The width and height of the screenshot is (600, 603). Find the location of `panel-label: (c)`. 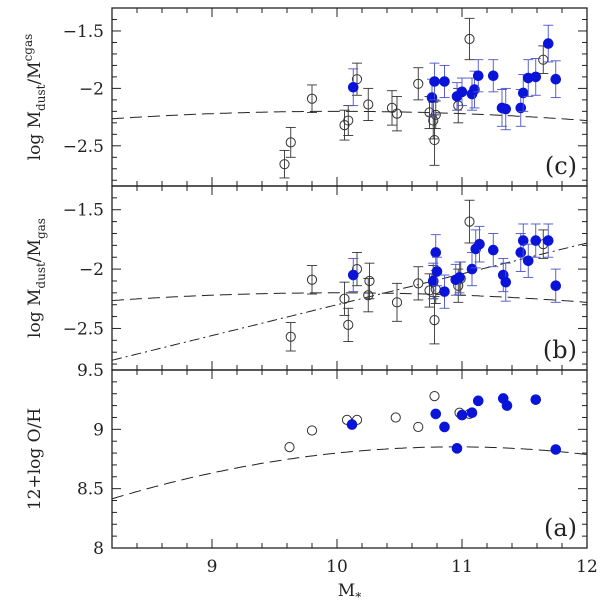

panel-label: (c) is located at coordinates (561, 166).